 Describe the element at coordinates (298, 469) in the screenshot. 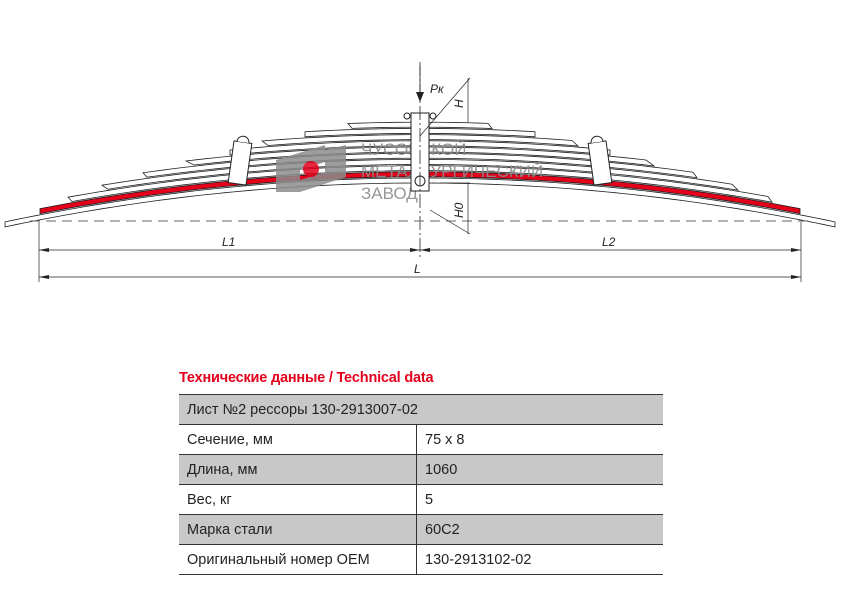

I see `row-label: Длина, мм` at that location.